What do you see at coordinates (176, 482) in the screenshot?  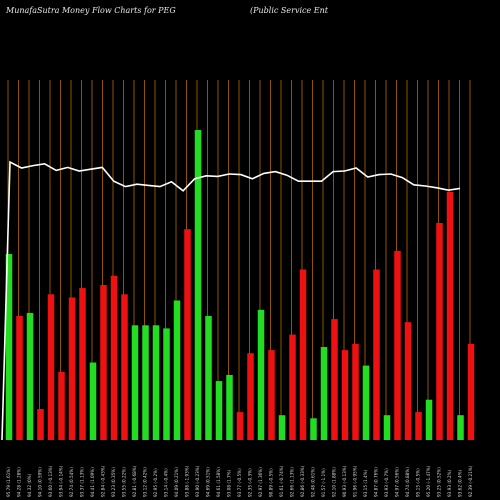 I see `x-tick-label: 94.09 (0.21%)` at bounding box center [176, 482].